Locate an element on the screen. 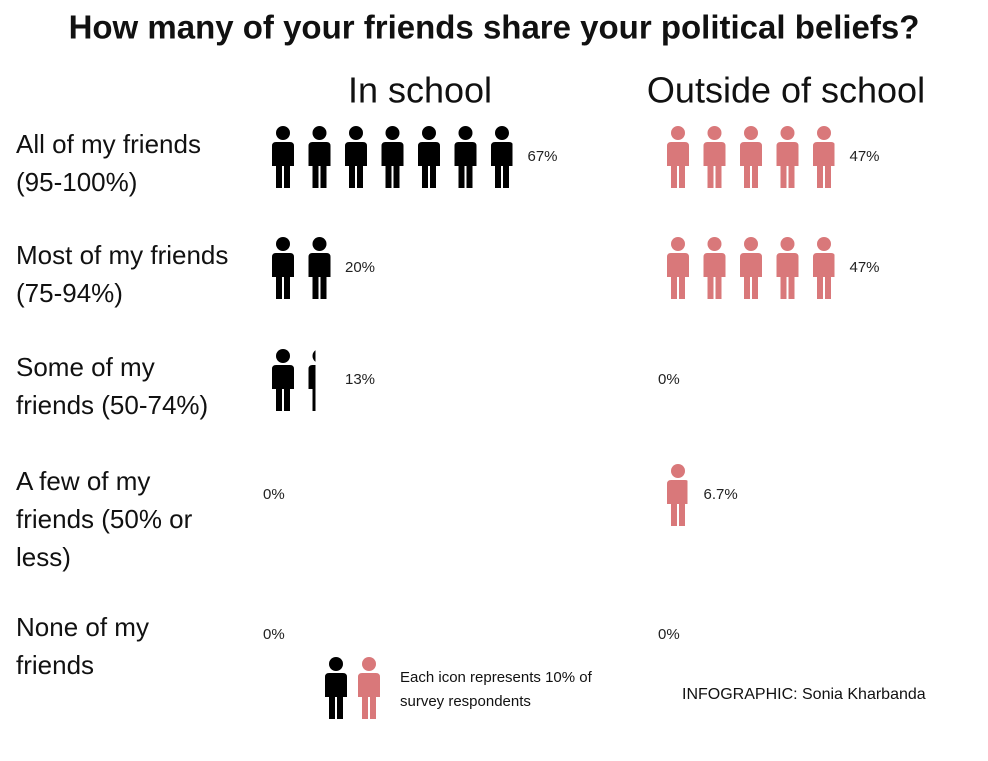 The width and height of the screenshot is (988, 761). credit: INFOGRAPHIC: Sonia Kharbanda is located at coordinates (804, 694).